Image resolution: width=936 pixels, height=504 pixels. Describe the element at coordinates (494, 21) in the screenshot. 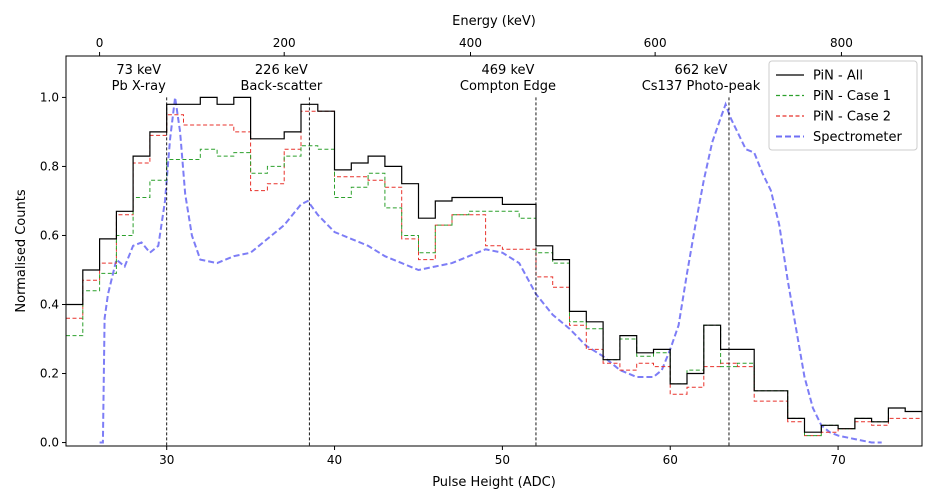

I see `top-axis-label: Energy (keV)` at that location.